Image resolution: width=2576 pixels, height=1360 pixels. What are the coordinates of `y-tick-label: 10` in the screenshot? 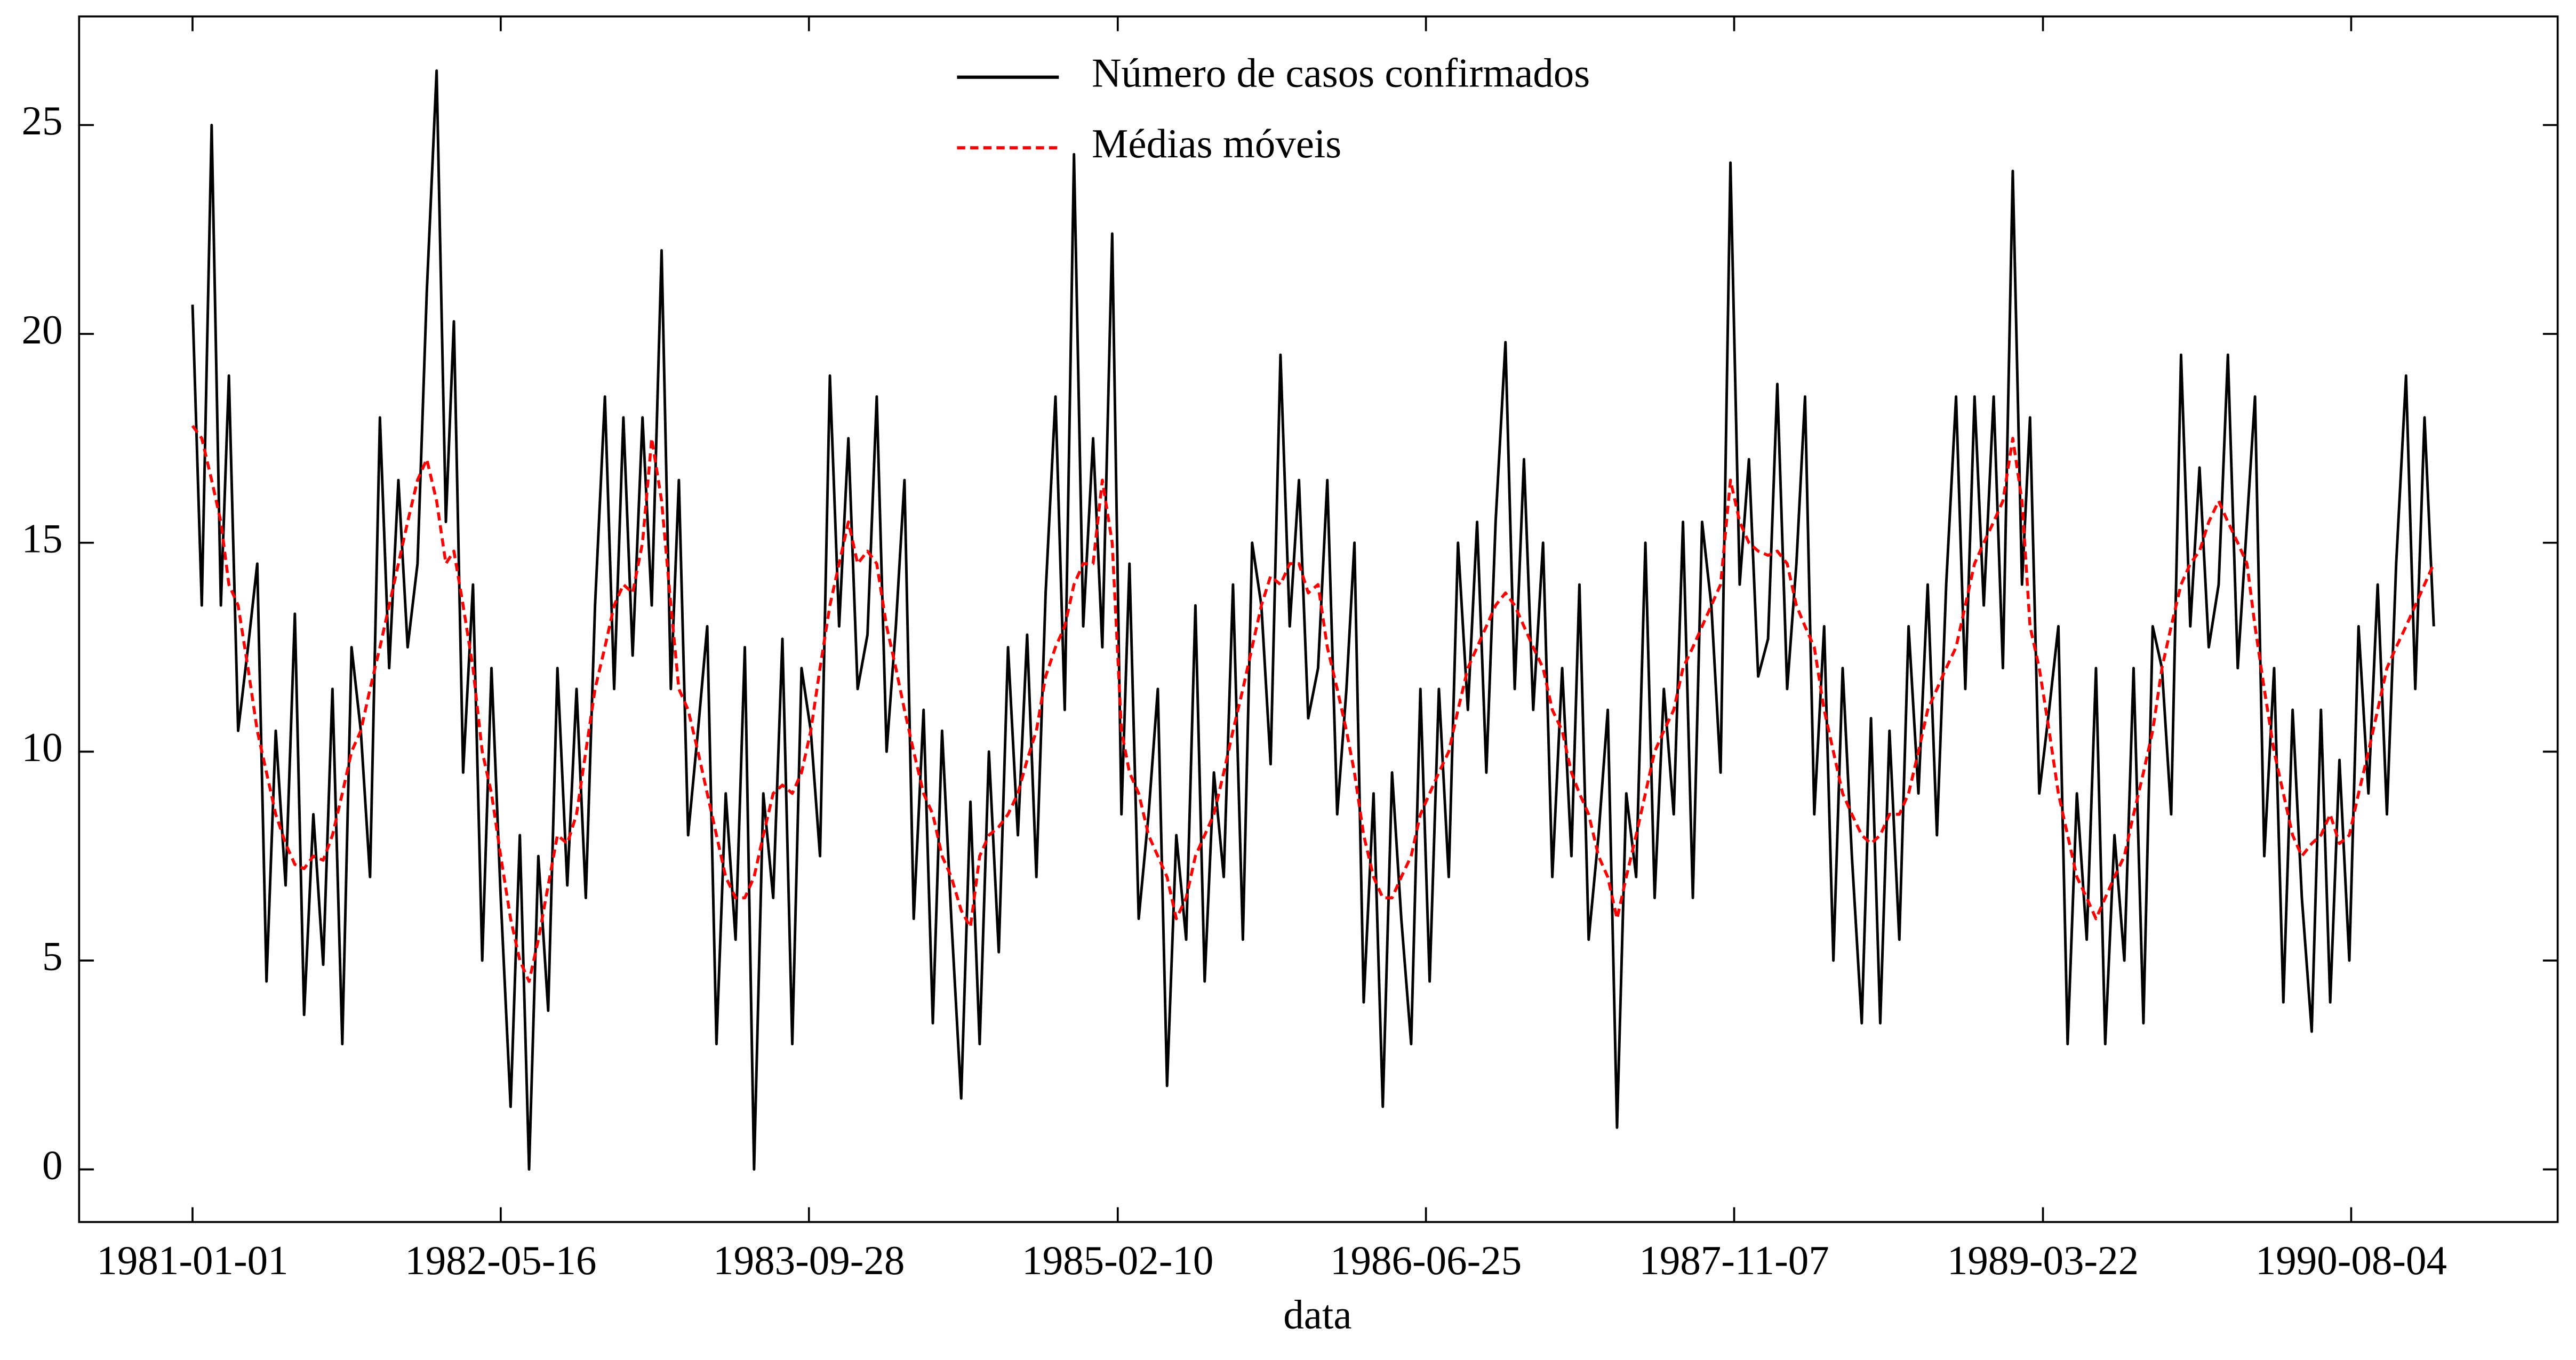 It's located at (42, 747).